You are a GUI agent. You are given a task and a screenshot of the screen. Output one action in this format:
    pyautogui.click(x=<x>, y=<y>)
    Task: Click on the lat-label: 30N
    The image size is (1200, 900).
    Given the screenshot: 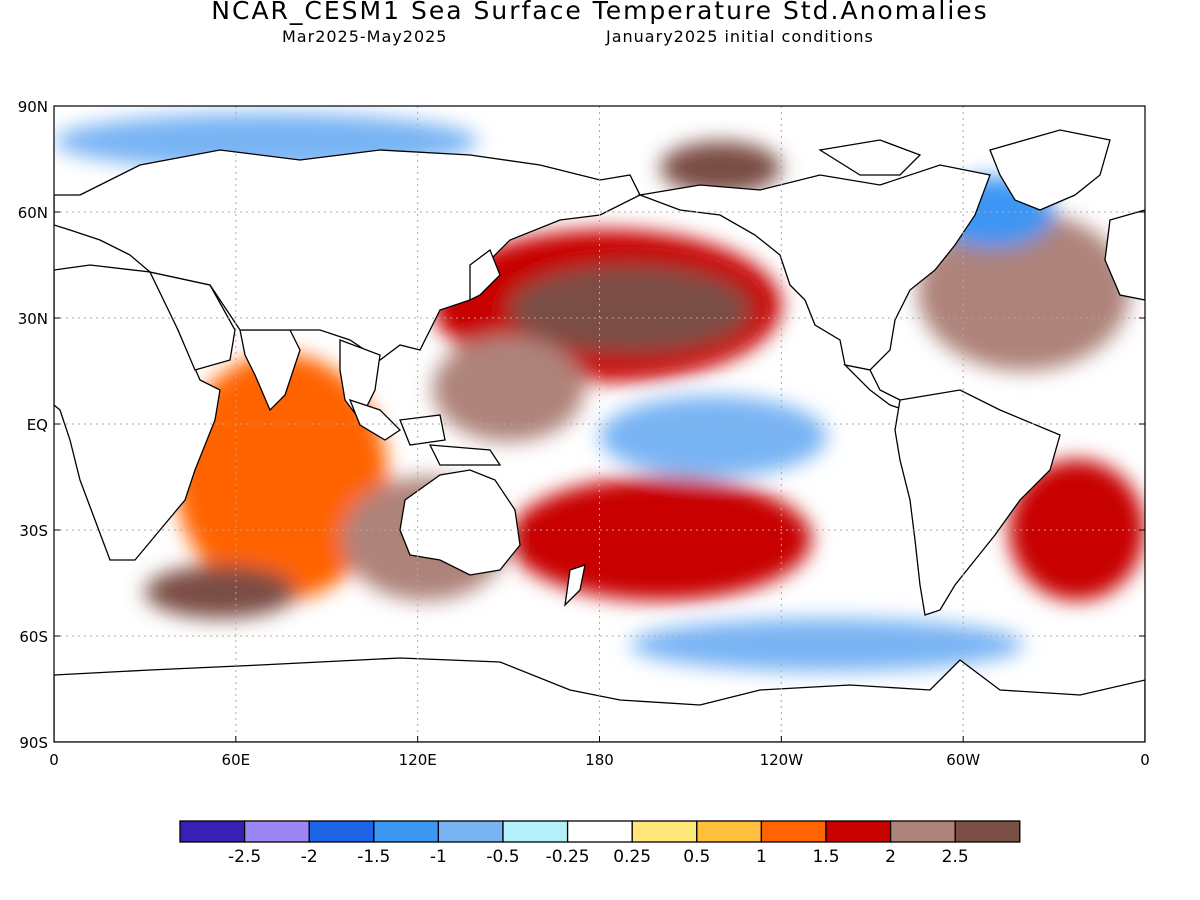 What is the action you would take?
    pyautogui.click(x=33, y=319)
    